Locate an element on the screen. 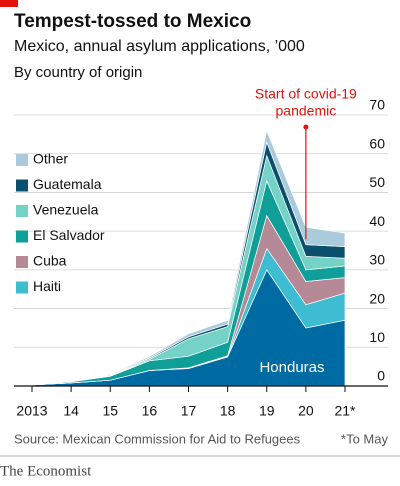 The image size is (400, 486). x-tick-label: 17 is located at coordinates (189, 411).